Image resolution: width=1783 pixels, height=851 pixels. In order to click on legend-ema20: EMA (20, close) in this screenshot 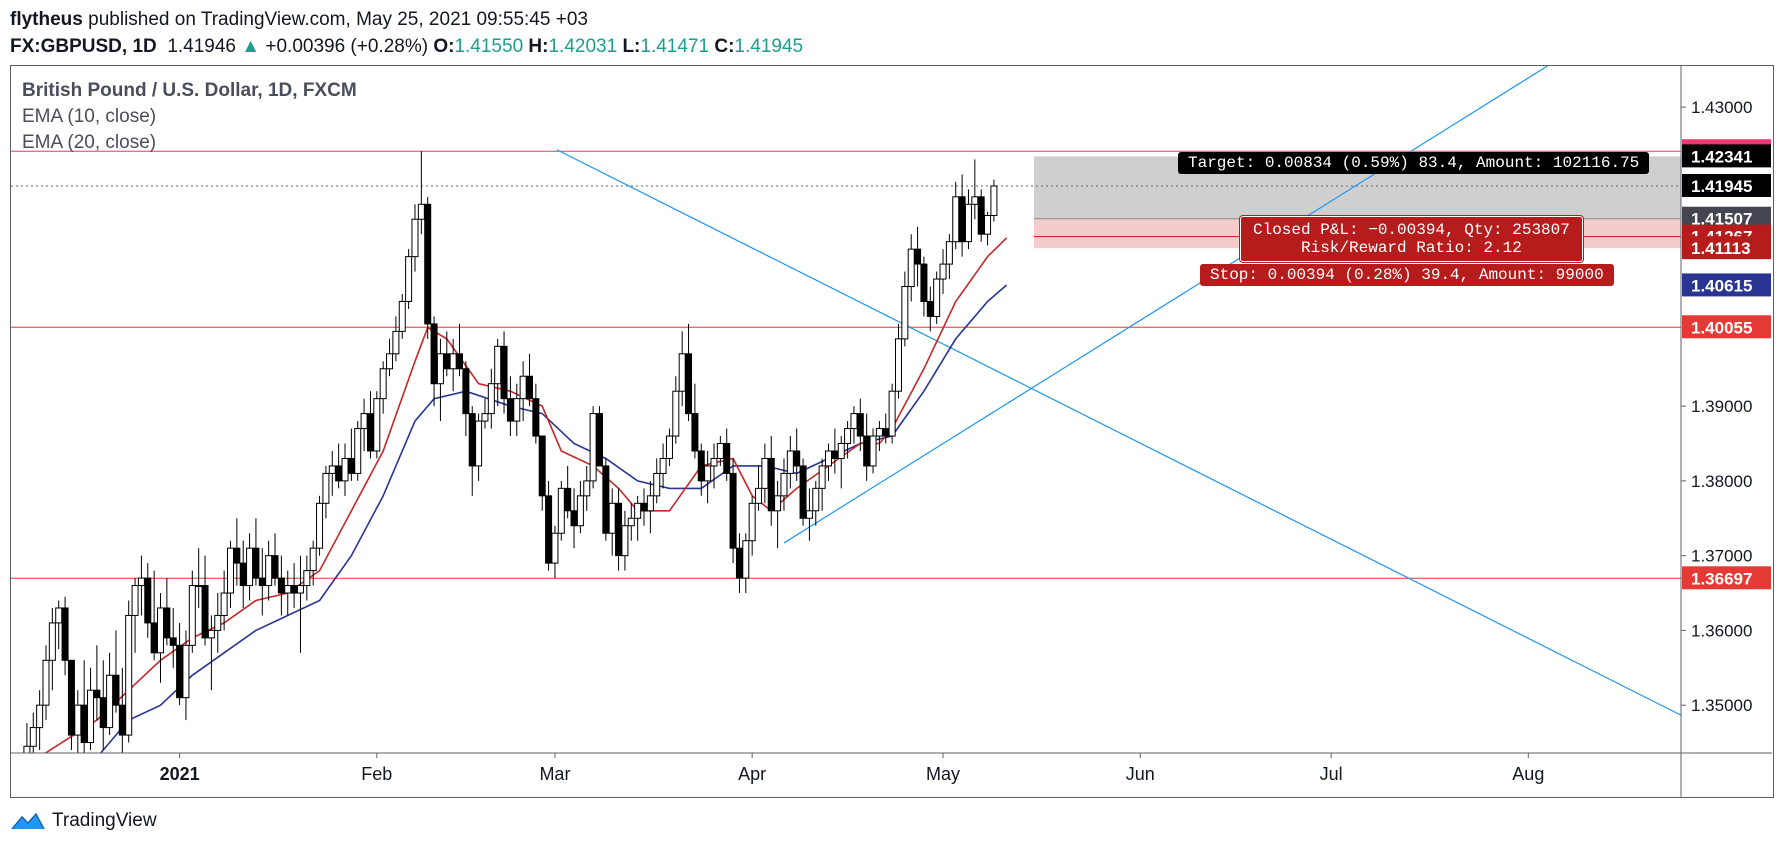, I will do `click(89, 142)`.